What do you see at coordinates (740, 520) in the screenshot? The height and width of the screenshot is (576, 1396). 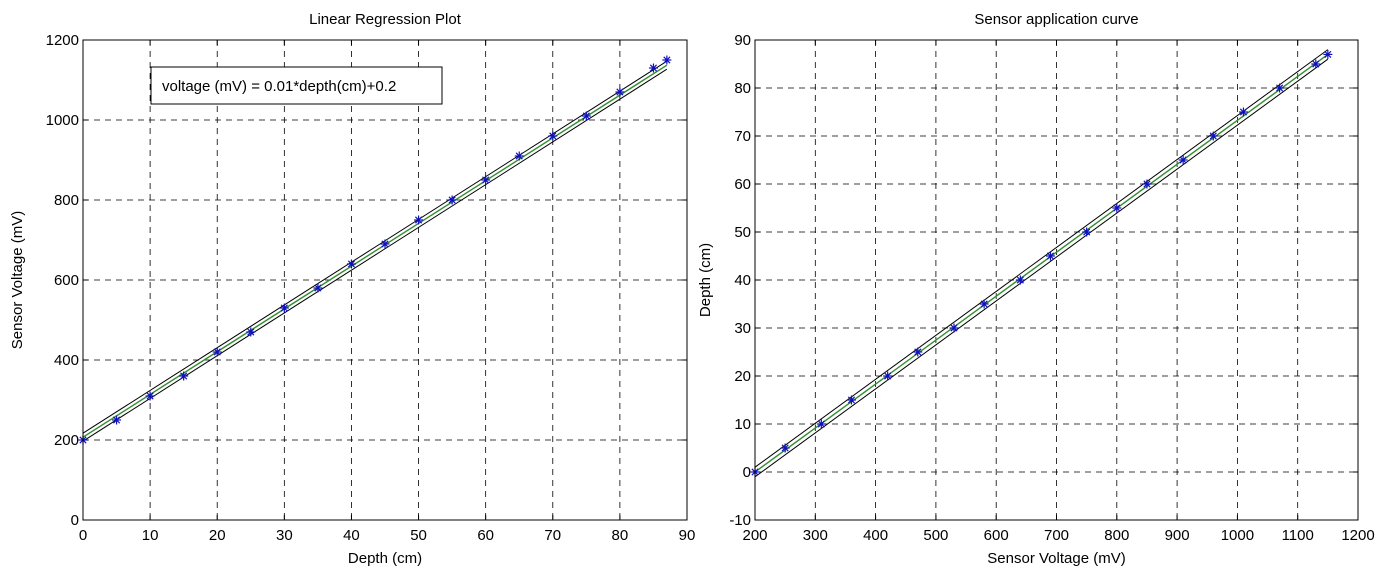 I see `y-tick-label: -10` at bounding box center [740, 520].